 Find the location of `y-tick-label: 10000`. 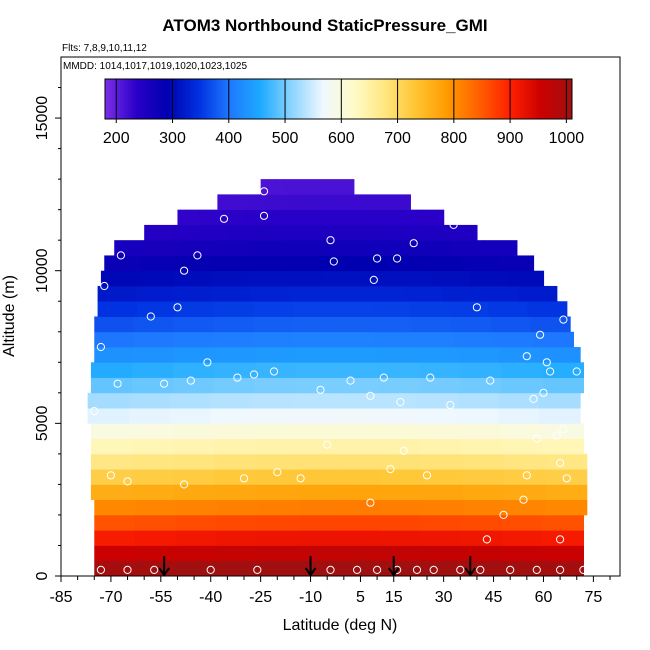

y-tick-label: 10000 is located at coordinates (42, 270).